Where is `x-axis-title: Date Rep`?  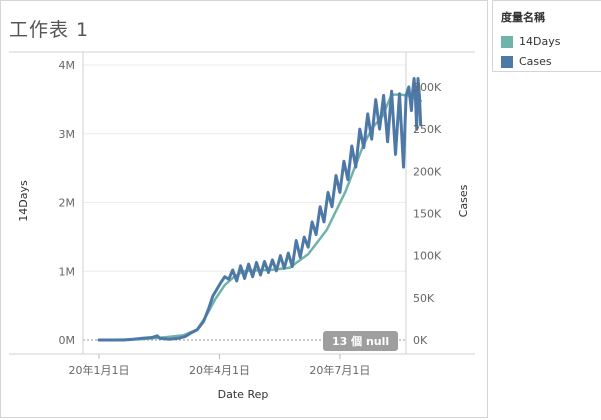 x-axis-title: Date Rep is located at coordinates (243, 394).